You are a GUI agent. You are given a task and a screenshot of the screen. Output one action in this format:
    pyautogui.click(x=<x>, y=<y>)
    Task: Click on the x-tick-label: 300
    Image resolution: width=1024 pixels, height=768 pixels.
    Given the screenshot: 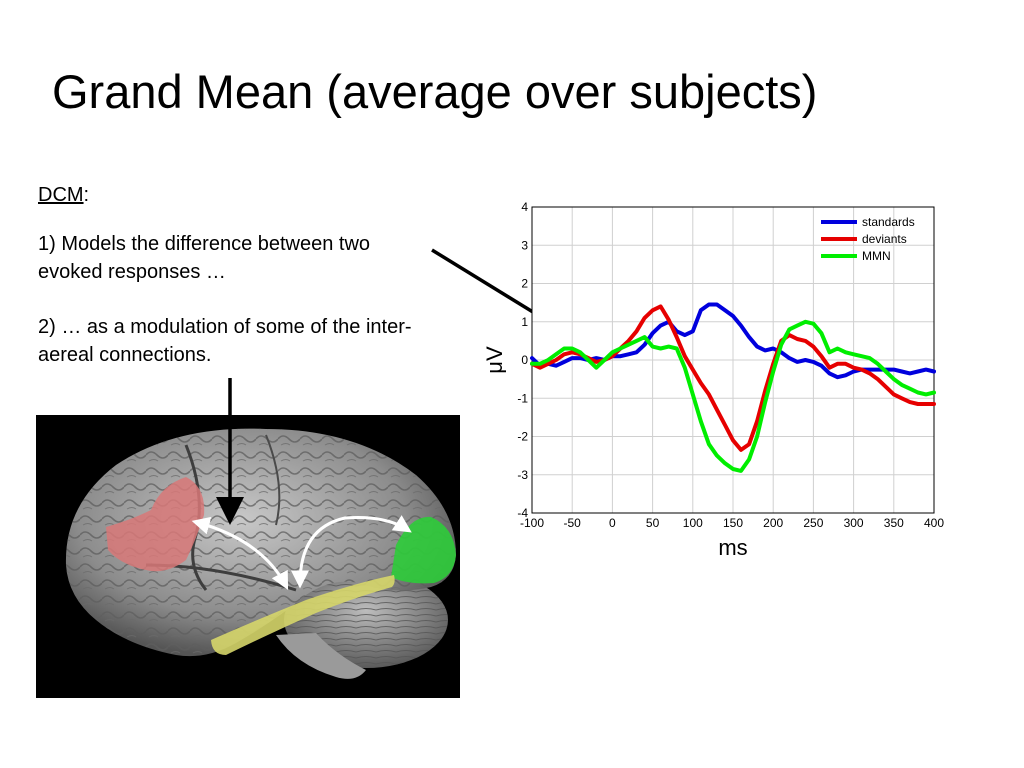 What is the action you would take?
    pyautogui.click(x=854, y=523)
    